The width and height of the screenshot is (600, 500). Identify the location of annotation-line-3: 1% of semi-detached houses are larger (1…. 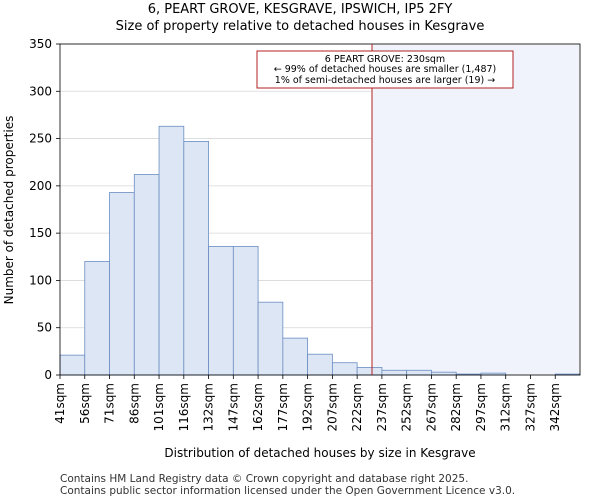
(385, 80).